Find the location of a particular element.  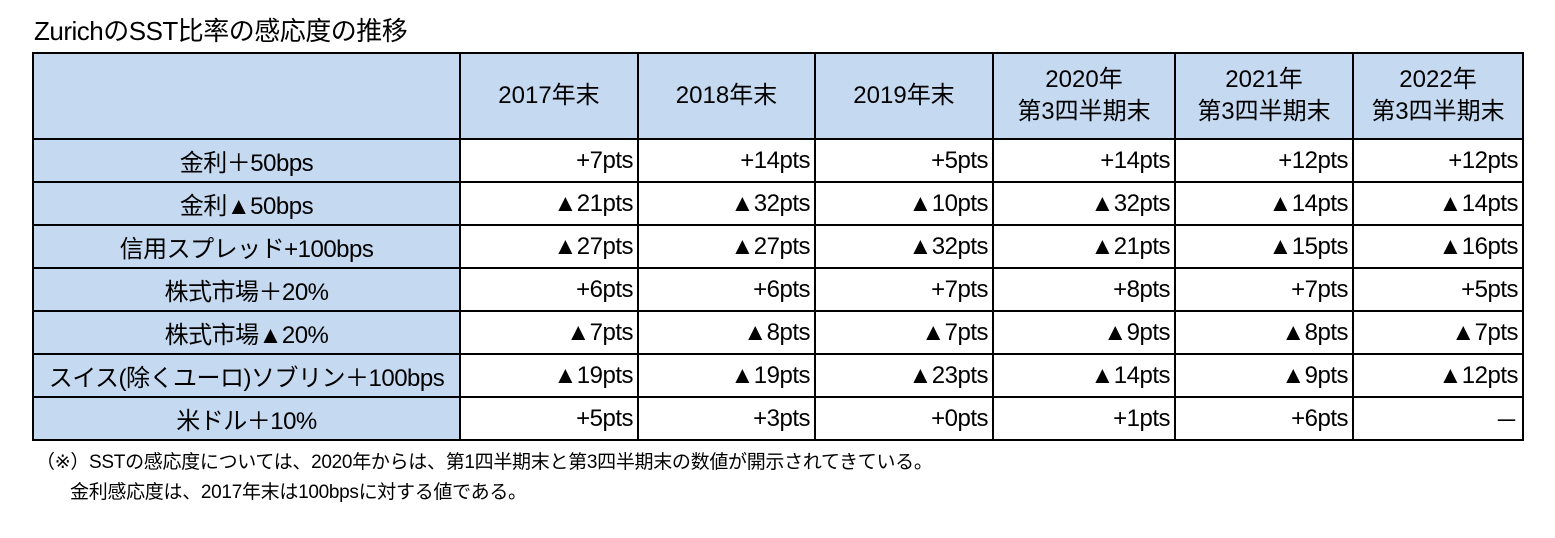

table-cell: +8pts is located at coordinates (1084, 289).